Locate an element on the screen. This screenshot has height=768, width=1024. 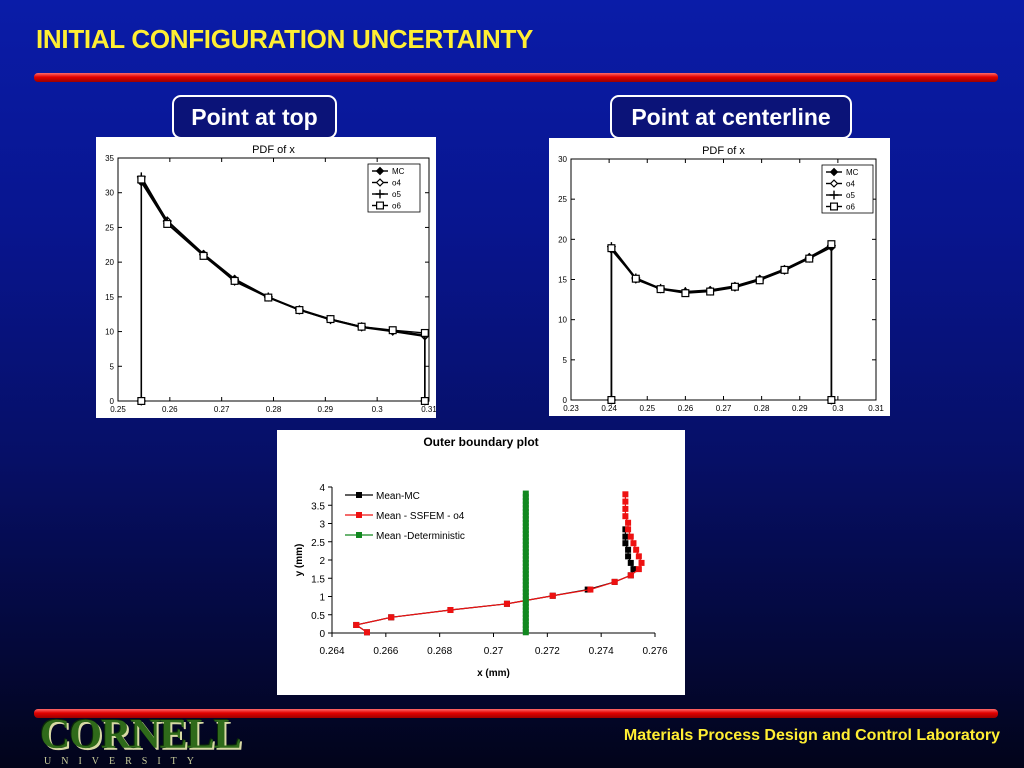
logo-subtitle: UNIVERSITY is located at coordinates (124, 761).